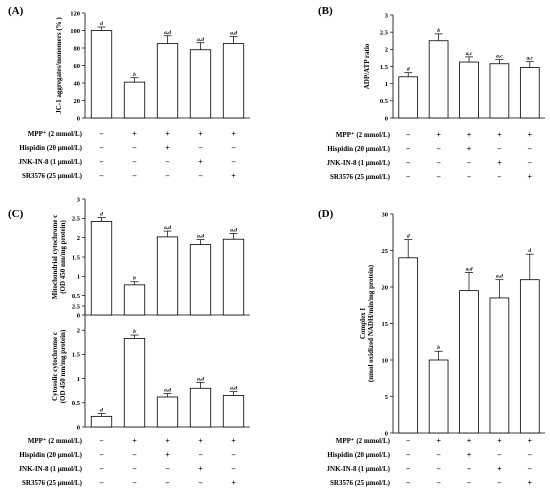  Describe the element at coordinates (454, 67) in the screenshot. I see `chart-B: 0 0.5 1 1.5 2 2.5 3 ADP/ATP ratio d b a,c a,c a,c` at that location.